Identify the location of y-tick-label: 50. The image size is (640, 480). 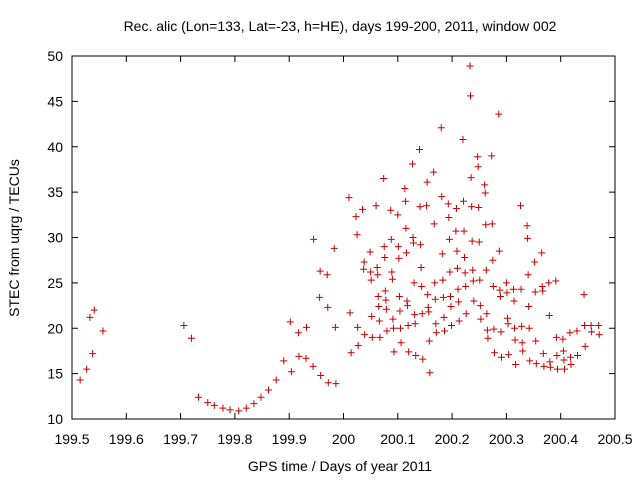
(55, 56).